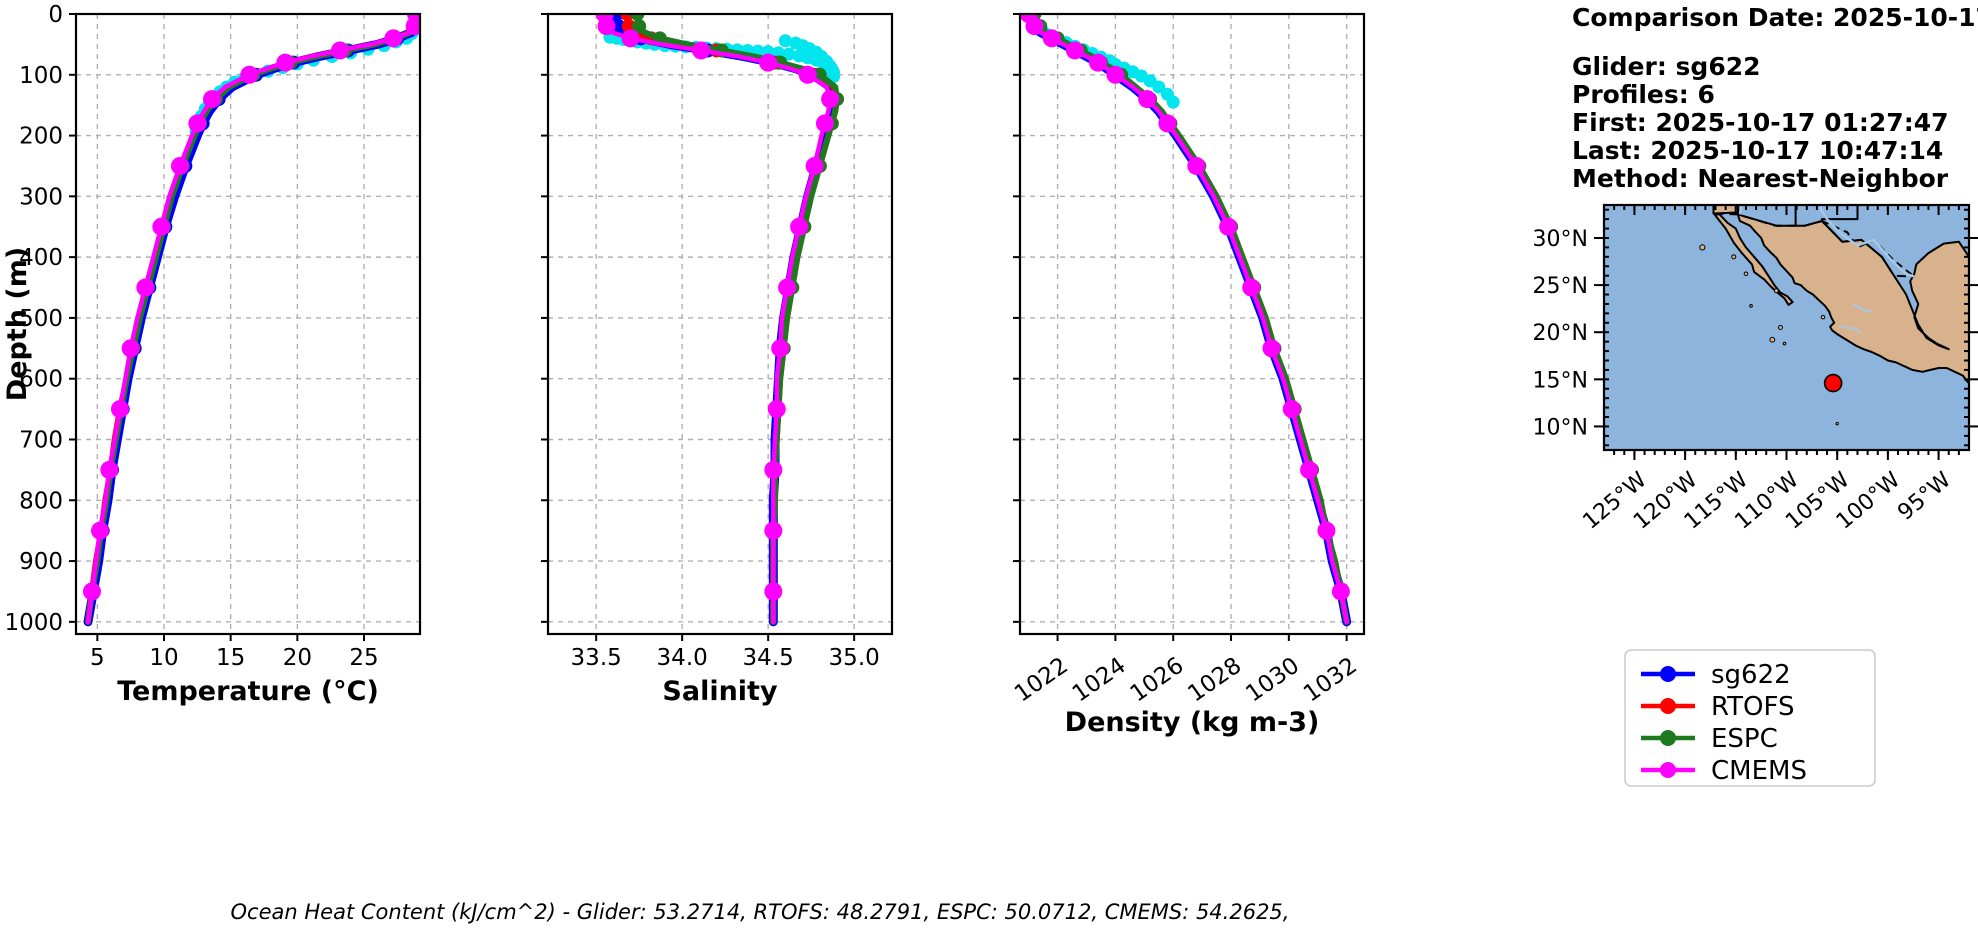  I want to click on salinity-gridlines, so click(720, 323).